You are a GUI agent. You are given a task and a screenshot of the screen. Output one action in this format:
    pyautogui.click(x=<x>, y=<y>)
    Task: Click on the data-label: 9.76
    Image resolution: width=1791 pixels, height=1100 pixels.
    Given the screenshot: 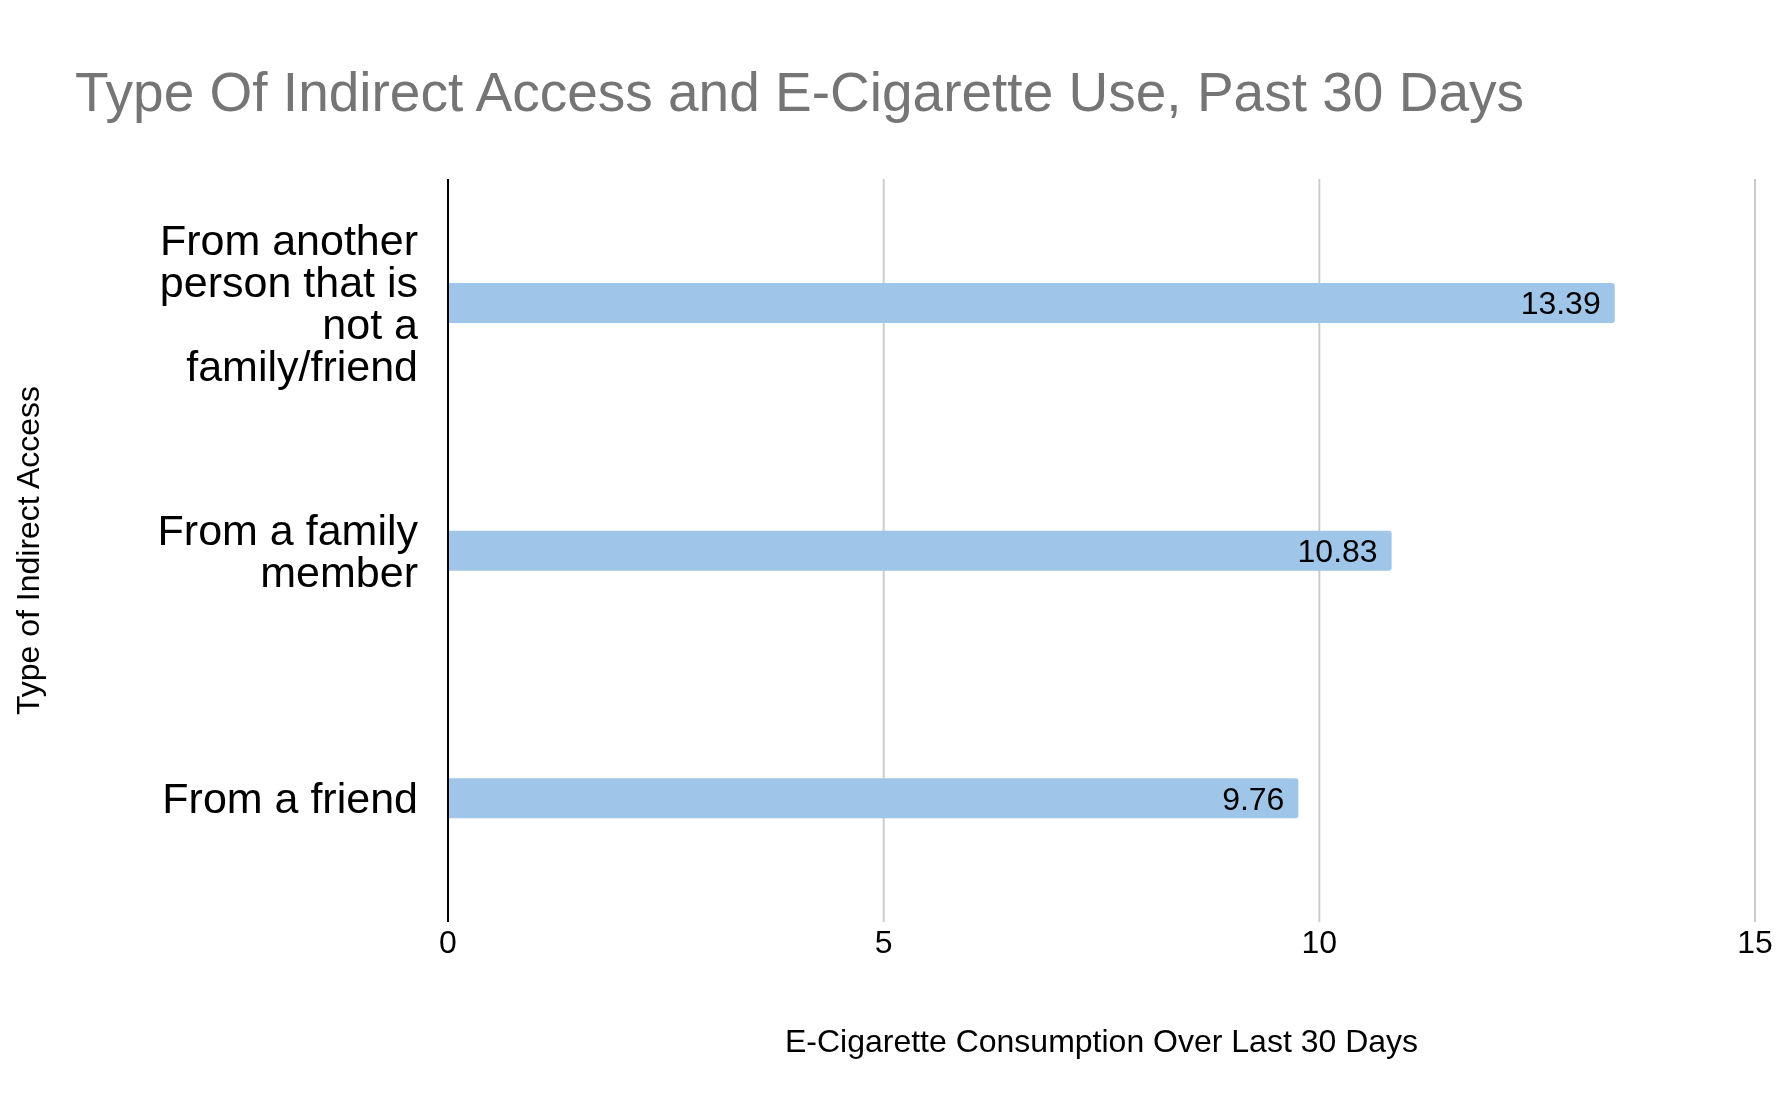 What is the action you would take?
    pyautogui.click(x=1253, y=798)
    